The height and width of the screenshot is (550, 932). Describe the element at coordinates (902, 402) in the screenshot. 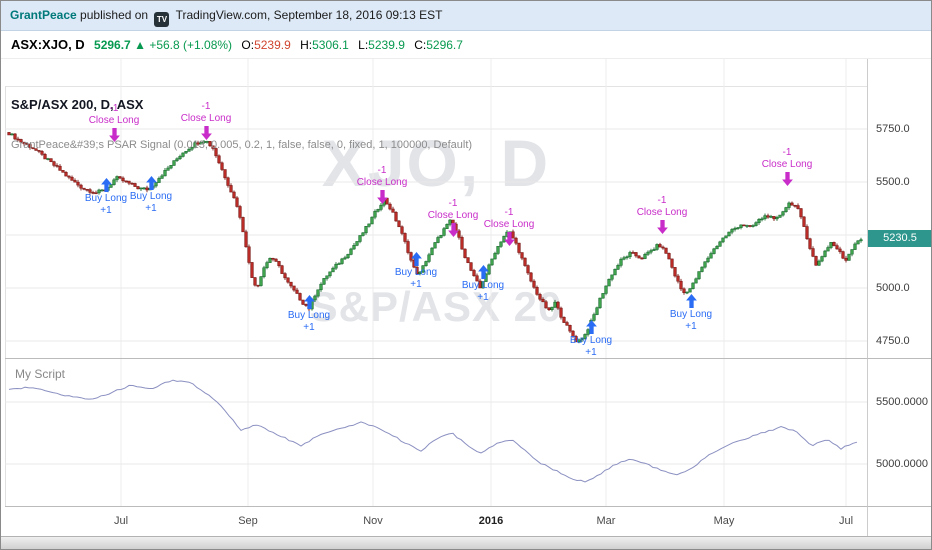

I see `script-axis-label: 5500.0000` at that location.